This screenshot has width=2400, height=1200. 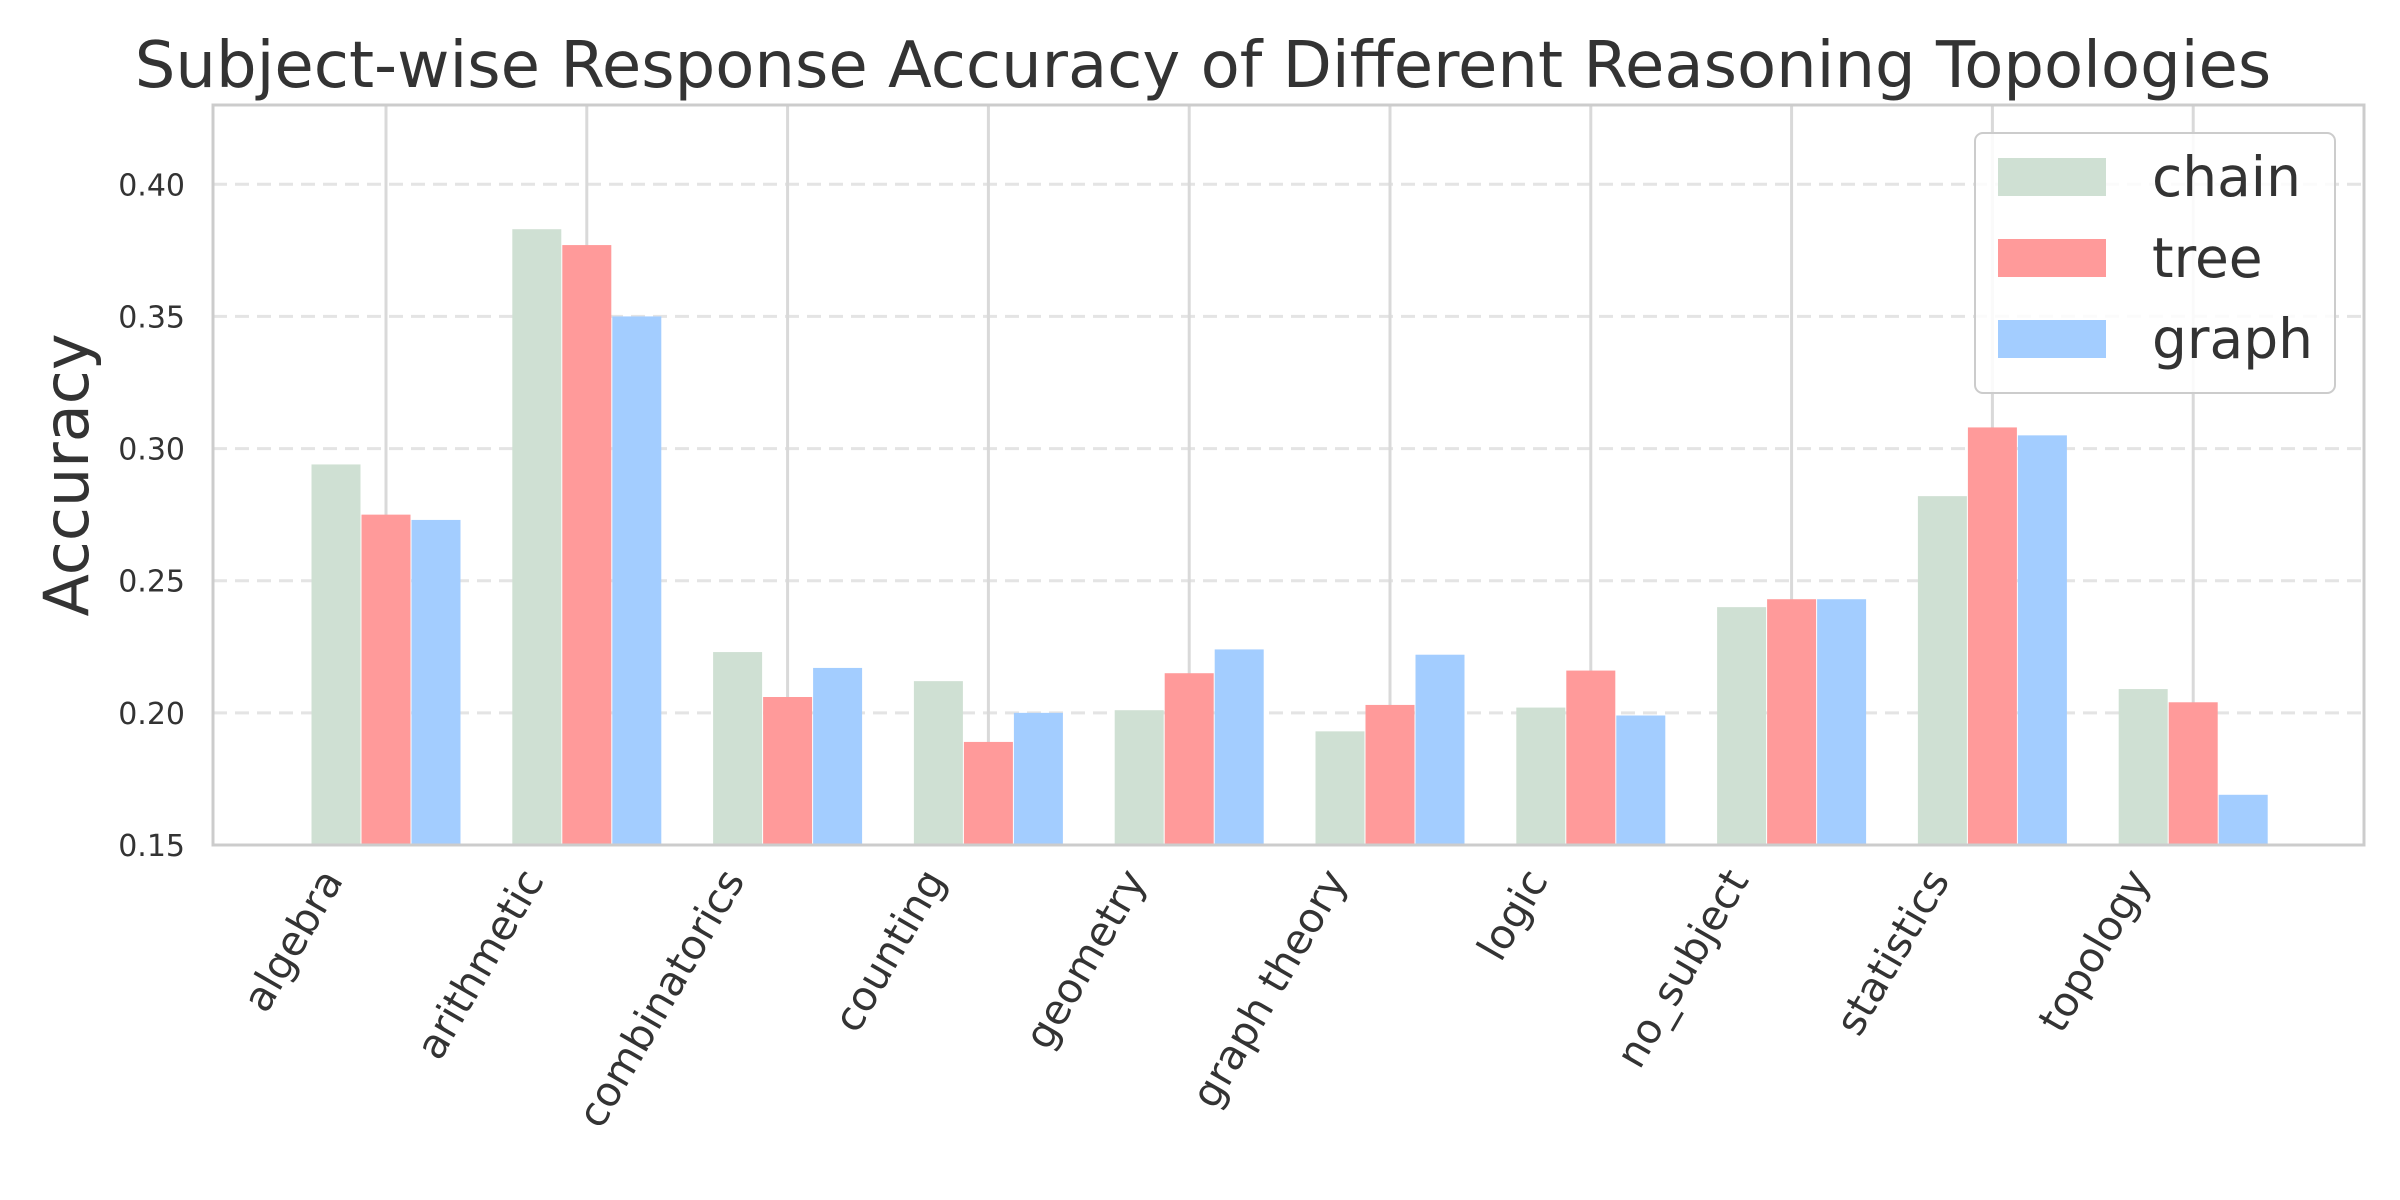 I want to click on y-tick-label: 0.20, so click(x=151, y=714).